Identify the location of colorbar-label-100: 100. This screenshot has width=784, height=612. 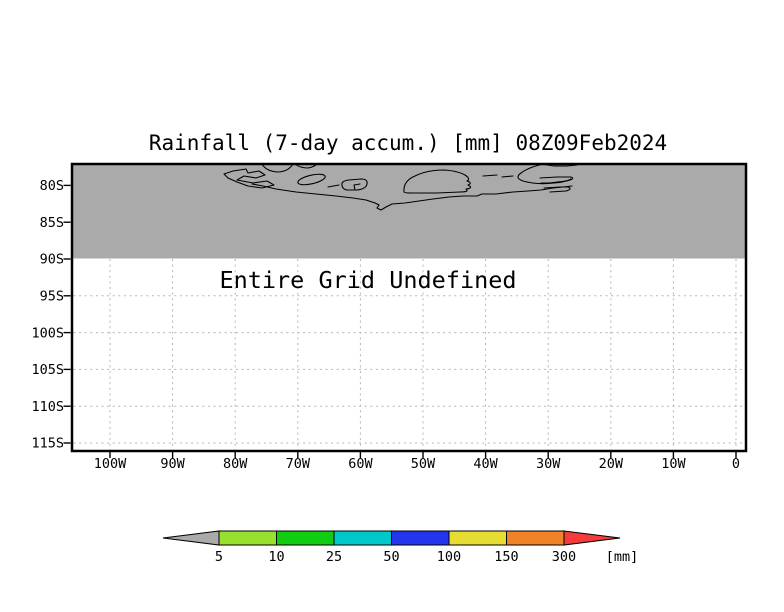
(449, 557).